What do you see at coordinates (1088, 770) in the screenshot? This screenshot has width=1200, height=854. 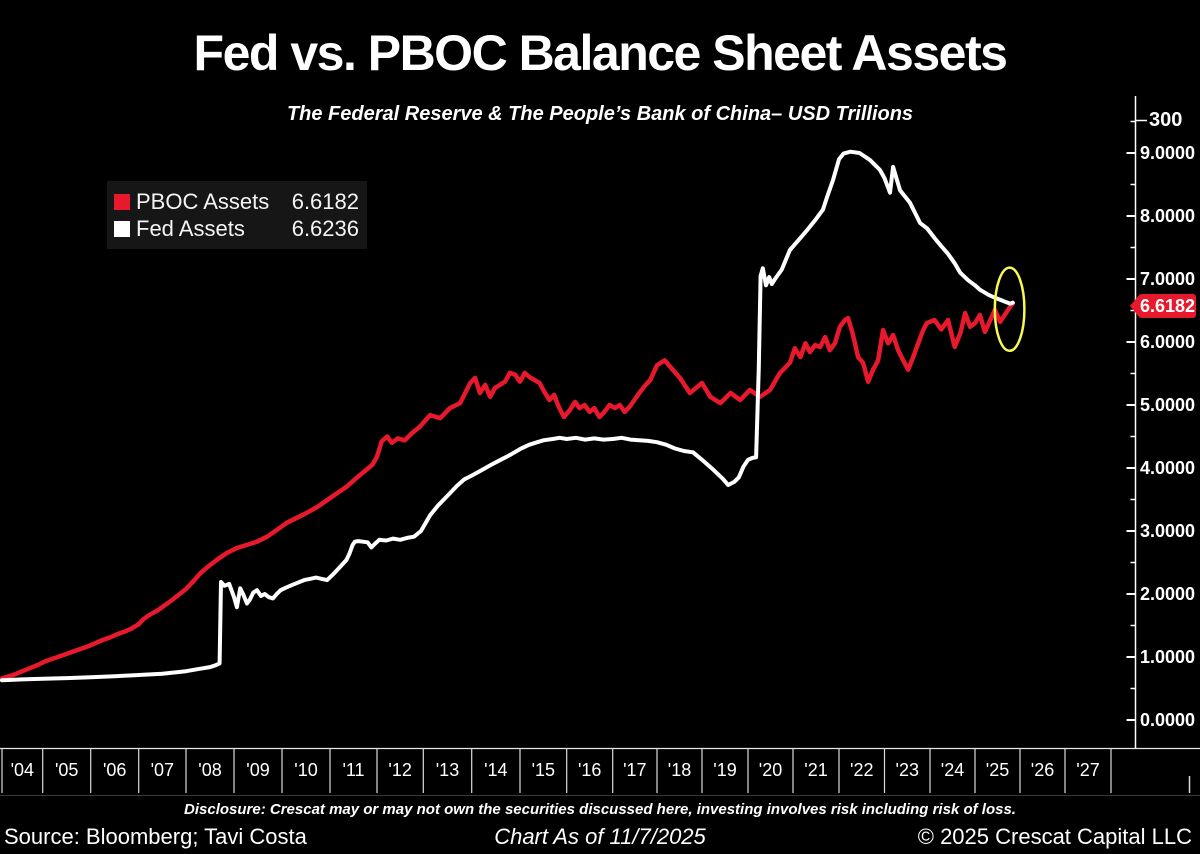 I see `x-year-label: '27` at bounding box center [1088, 770].